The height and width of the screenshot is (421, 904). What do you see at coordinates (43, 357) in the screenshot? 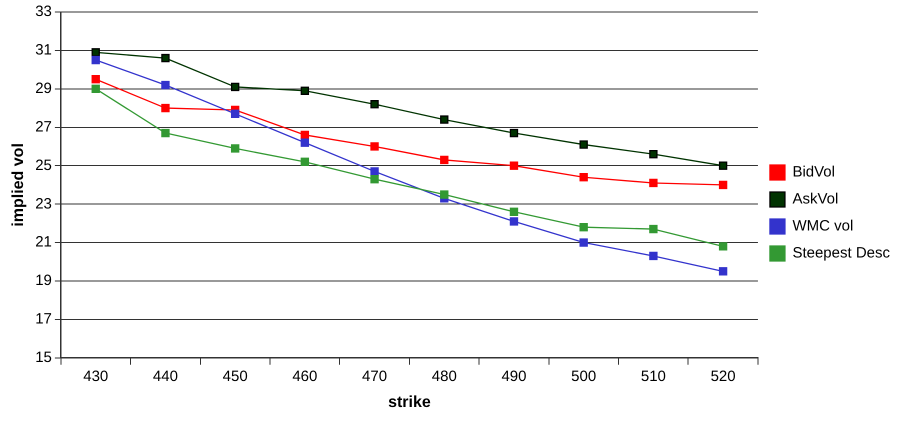
I see `y-tick-label: 15` at bounding box center [43, 357].